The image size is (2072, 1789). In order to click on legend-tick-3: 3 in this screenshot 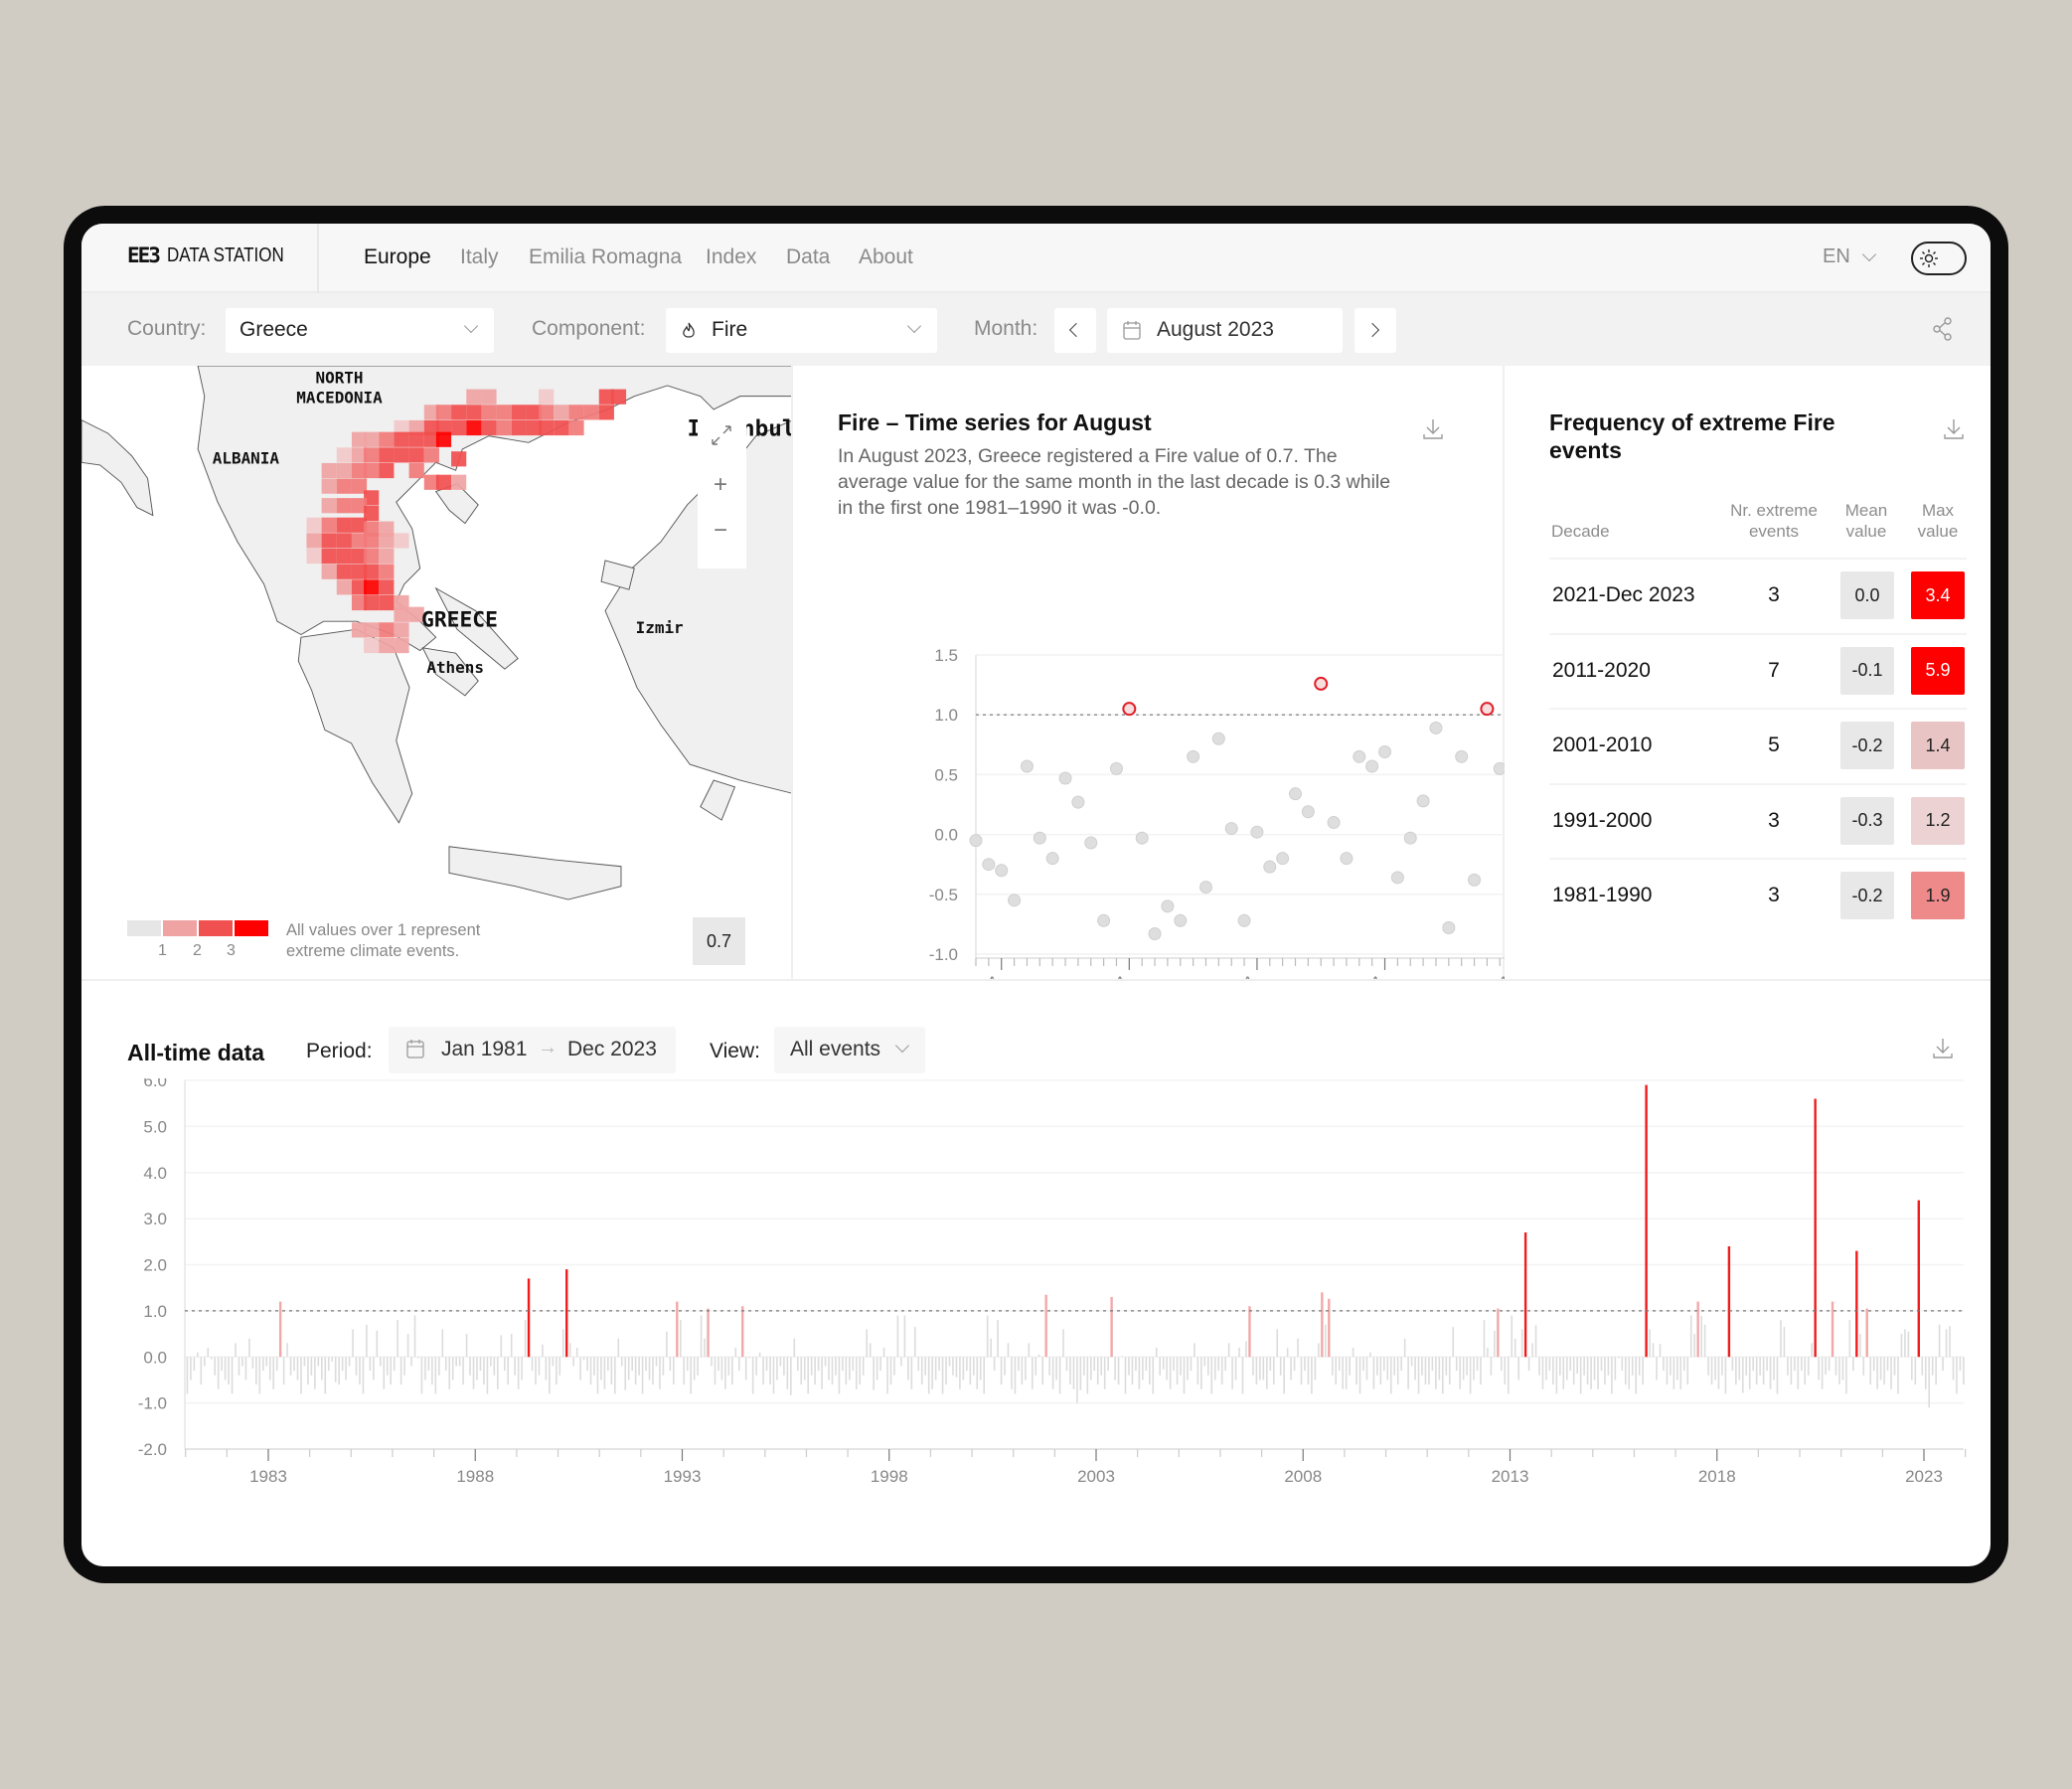, I will do `click(231, 951)`.